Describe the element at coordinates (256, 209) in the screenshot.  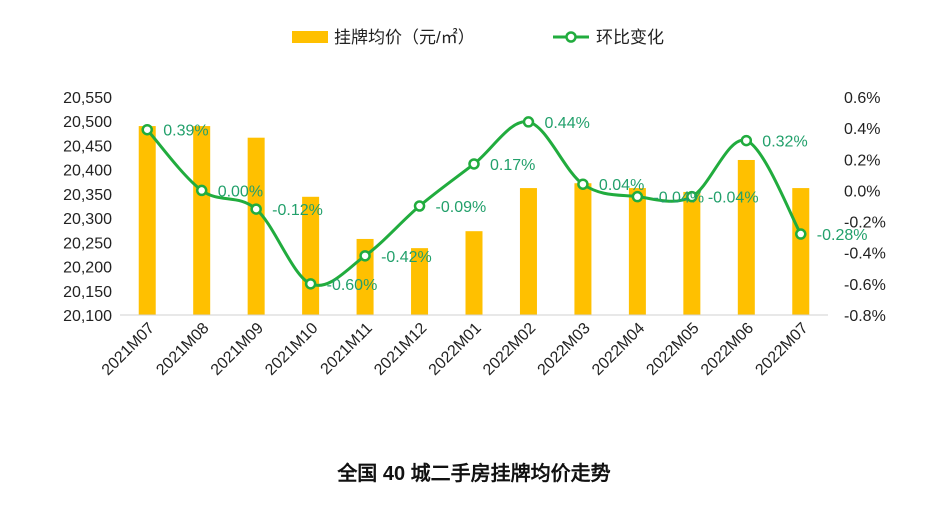
I see `line-point-2021M09` at that location.